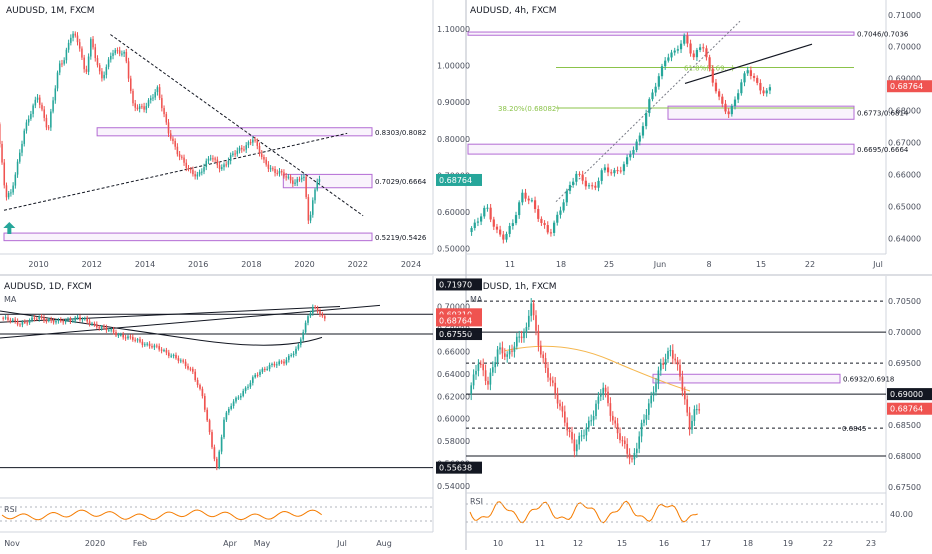 The height and width of the screenshot is (554, 932). What do you see at coordinates (906, 86) in the screenshot?
I see `4h-price-tag-label: 0.68764` at bounding box center [906, 86].